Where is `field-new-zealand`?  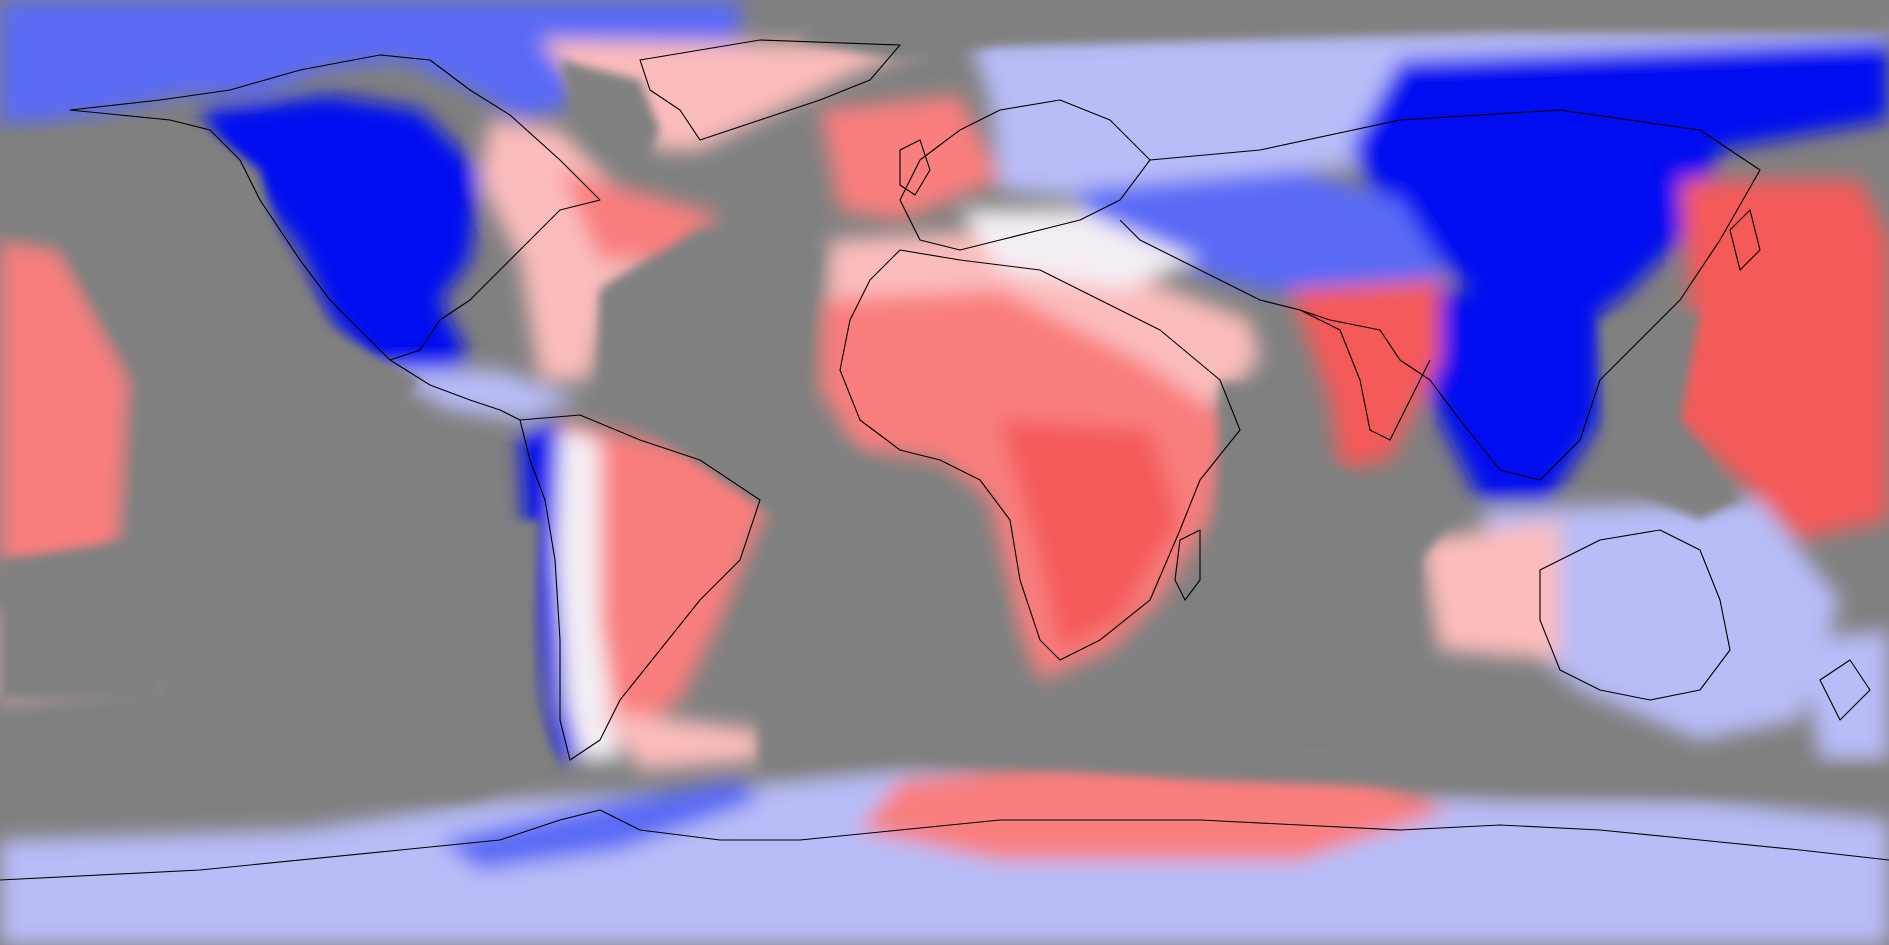 field-new-zealand is located at coordinates (1844, 695).